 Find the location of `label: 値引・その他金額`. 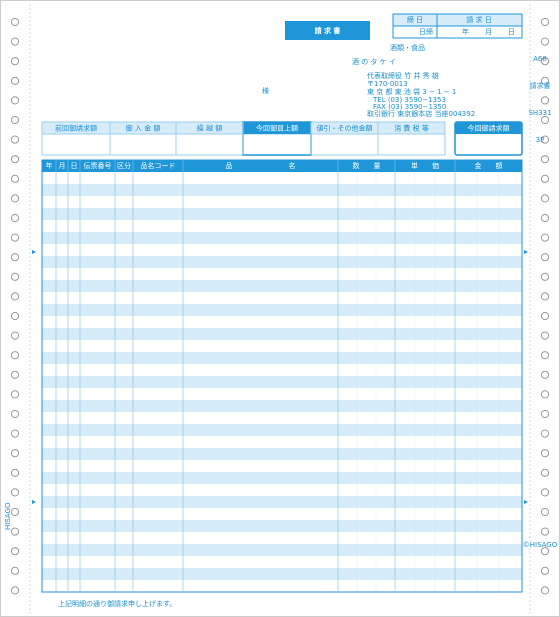

label: 値引・その他金額 is located at coordinates (345, 128).